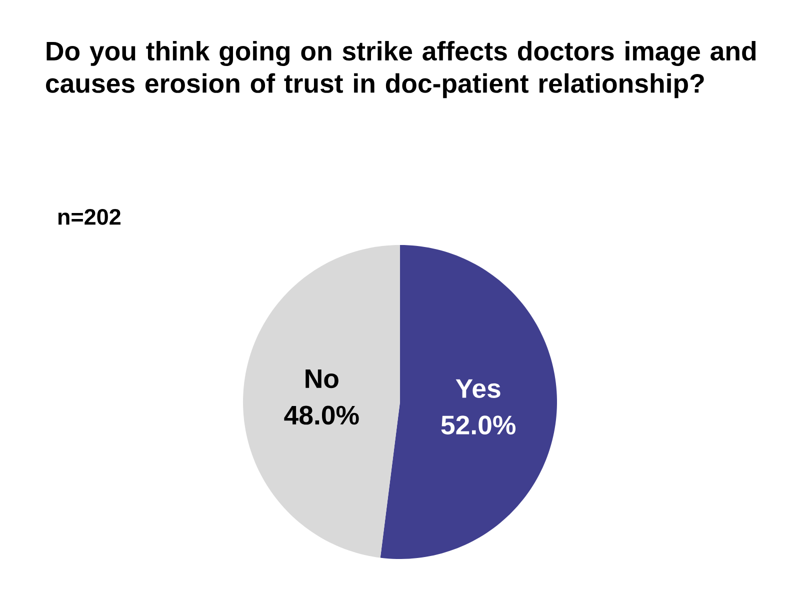 This screenshot has height=600, width=800. I want to click on text: n=202, so click(89, 216).